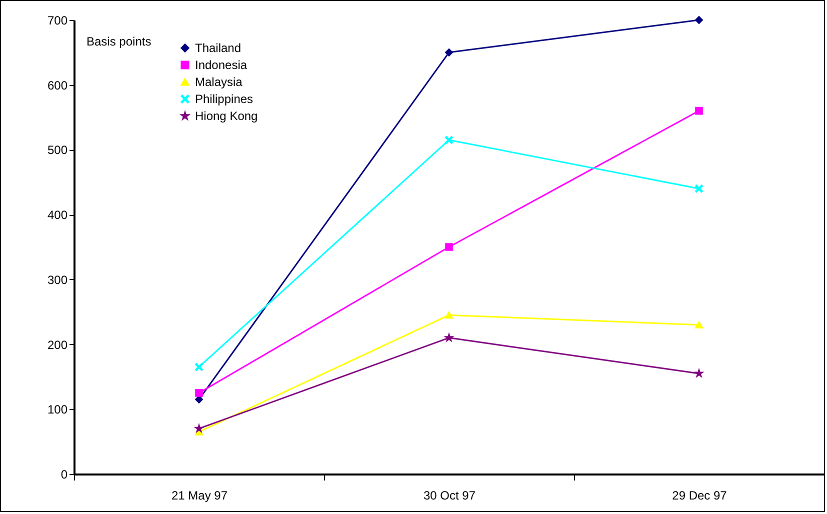 The height and width of the screenshot is (514, 827). What do you see at coordinates (449, 495) in the screenshot?
I see `x-tick-label: 30 Oct 97` at bounding box center [449, 495].